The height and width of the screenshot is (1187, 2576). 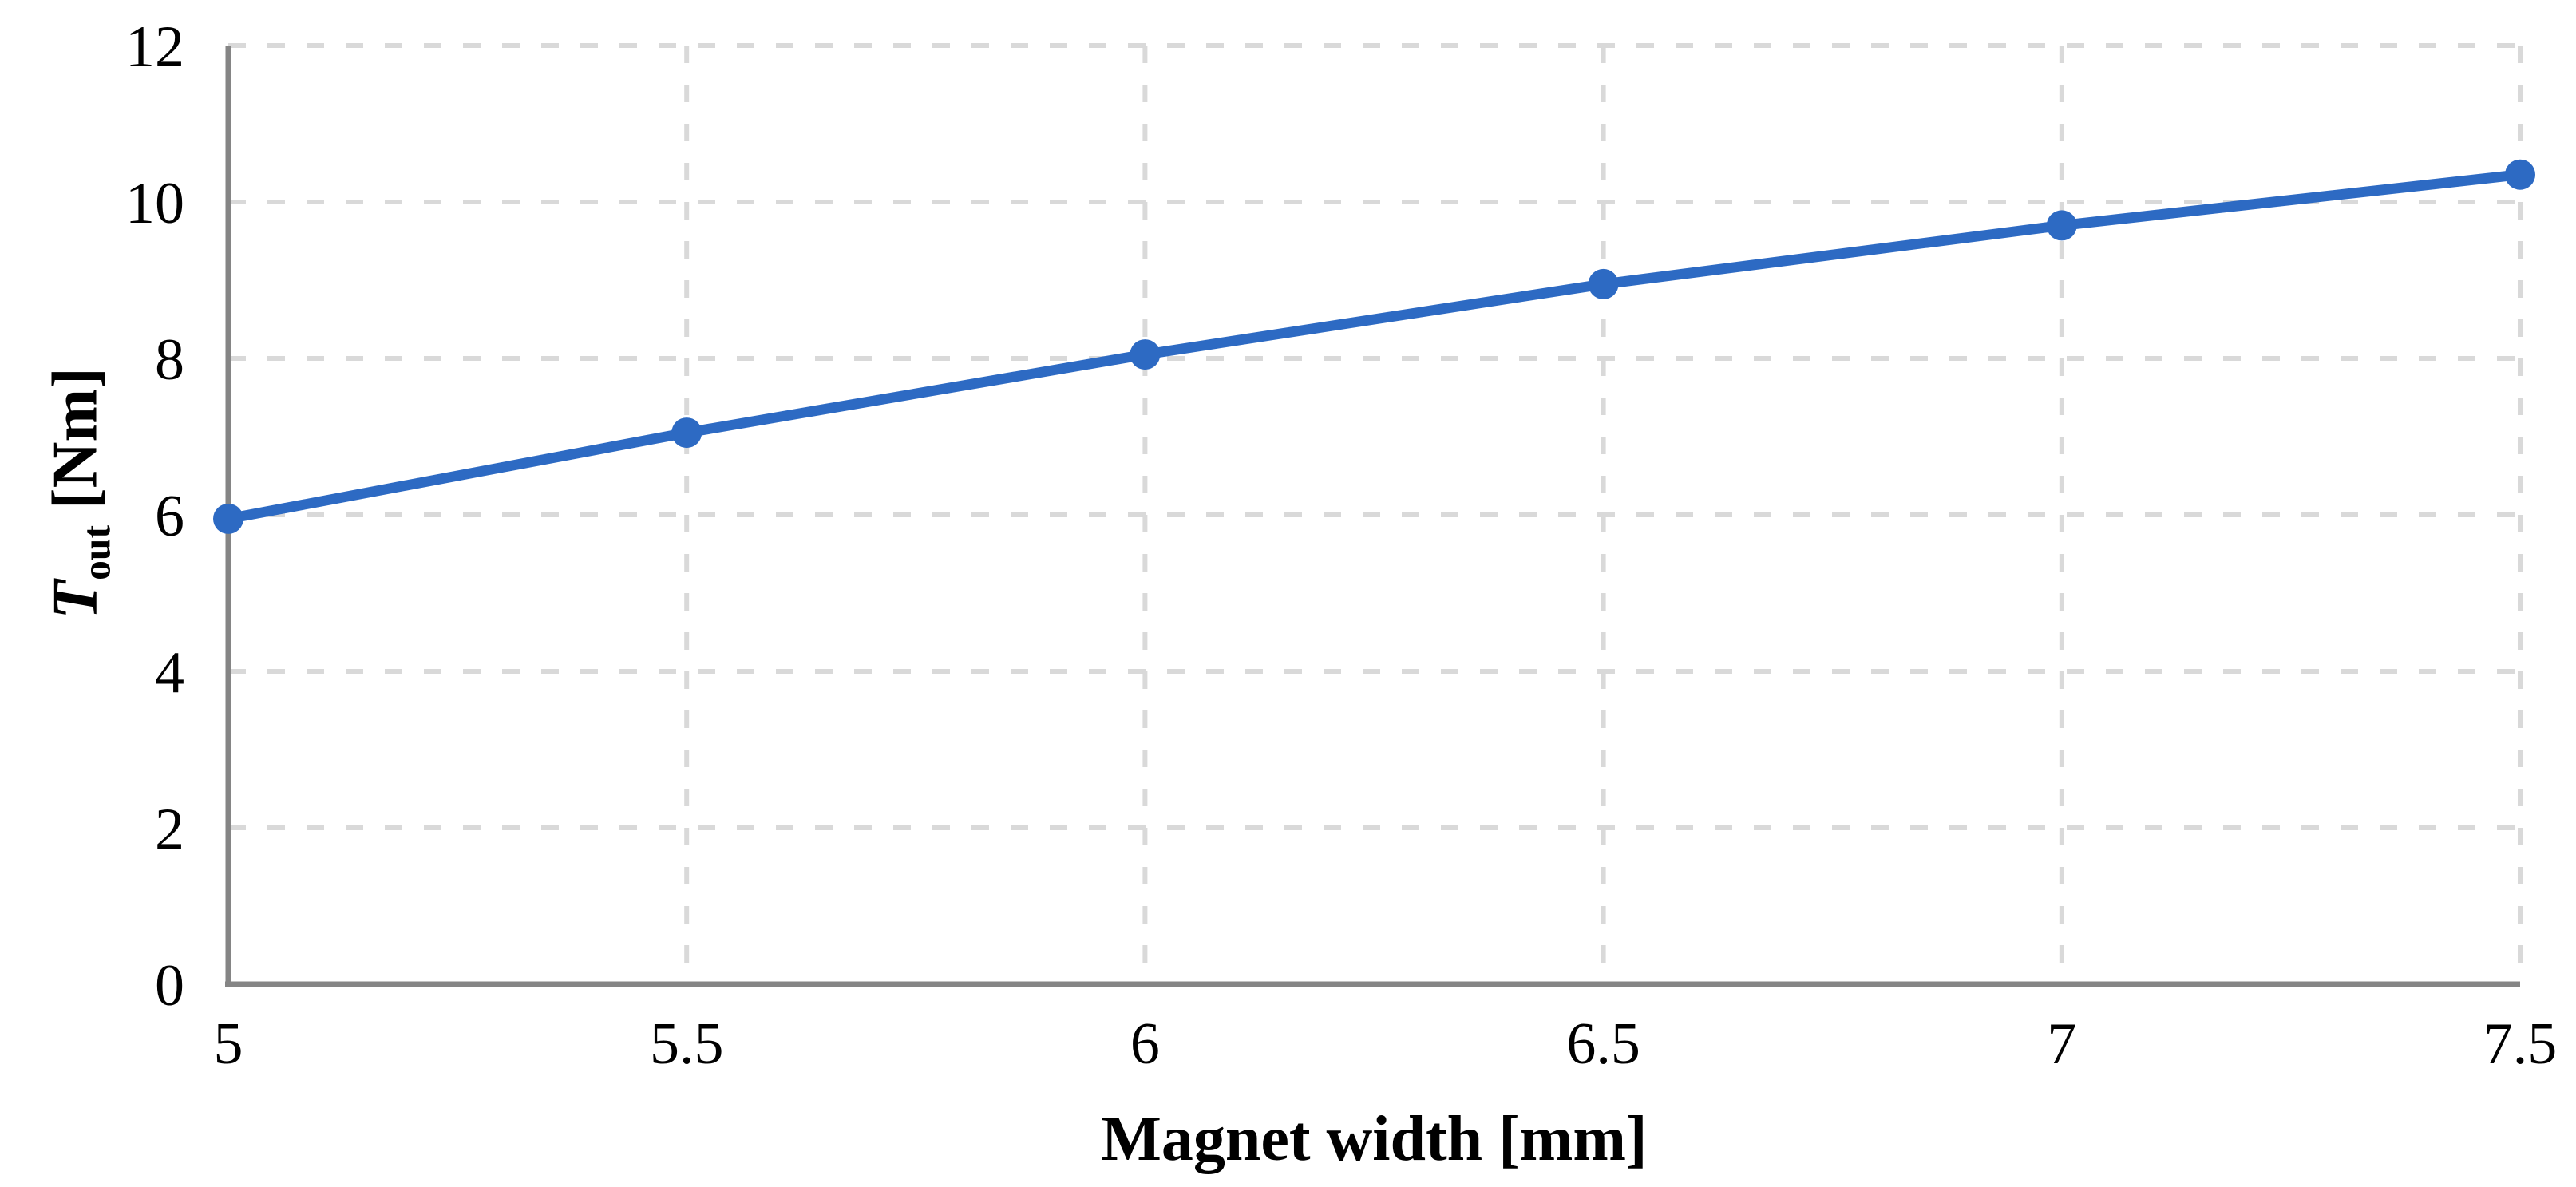 What do you see at coordinates (170, 673) in the screenshot?
I see `y-tick-label: 4` at bounding box center [170, 673].